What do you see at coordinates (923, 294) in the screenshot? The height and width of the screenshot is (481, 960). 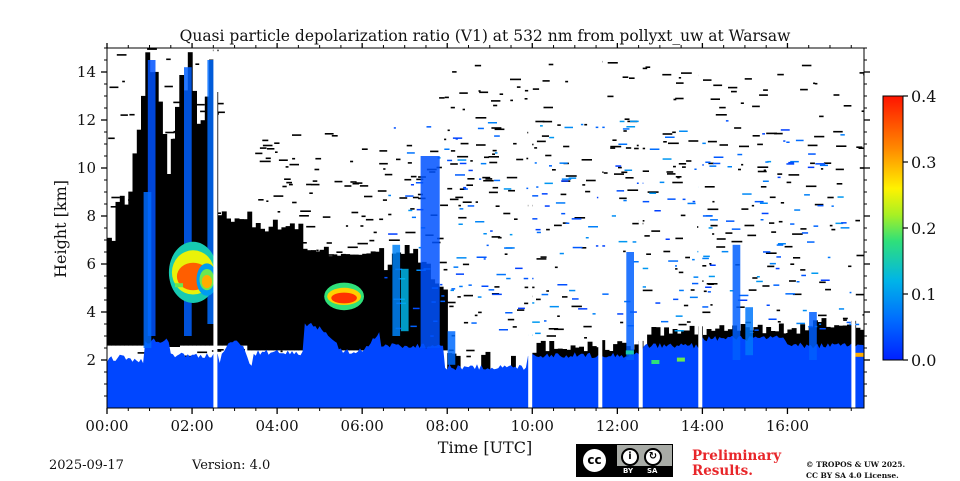 I see `colorbar-tick-label: 0.1` at bounding box center [923, 294].